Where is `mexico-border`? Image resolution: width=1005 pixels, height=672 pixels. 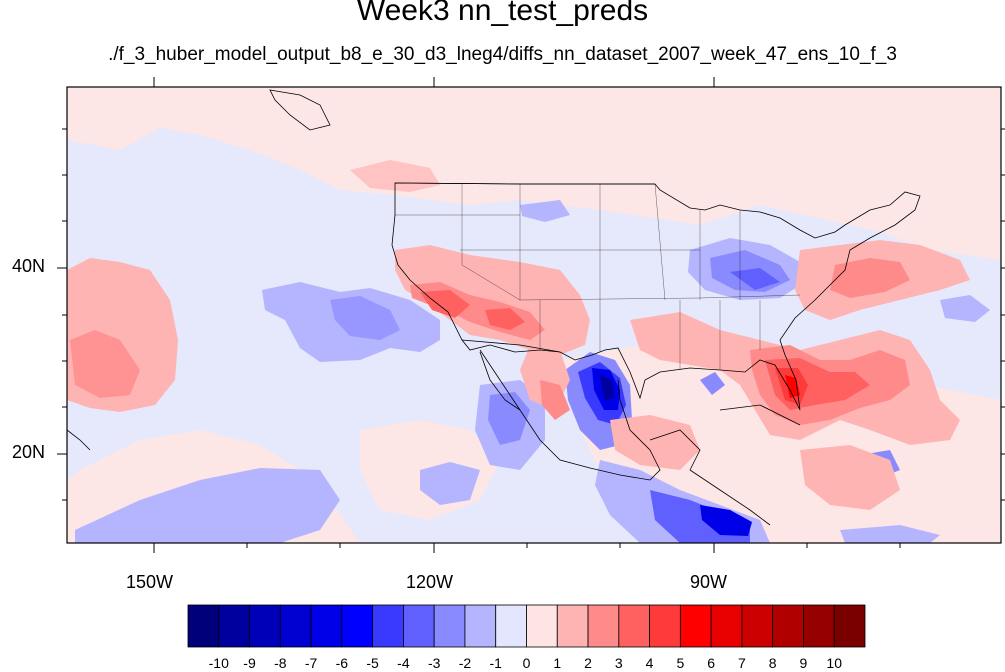
mexico-border is located at coordinates (511, 346).